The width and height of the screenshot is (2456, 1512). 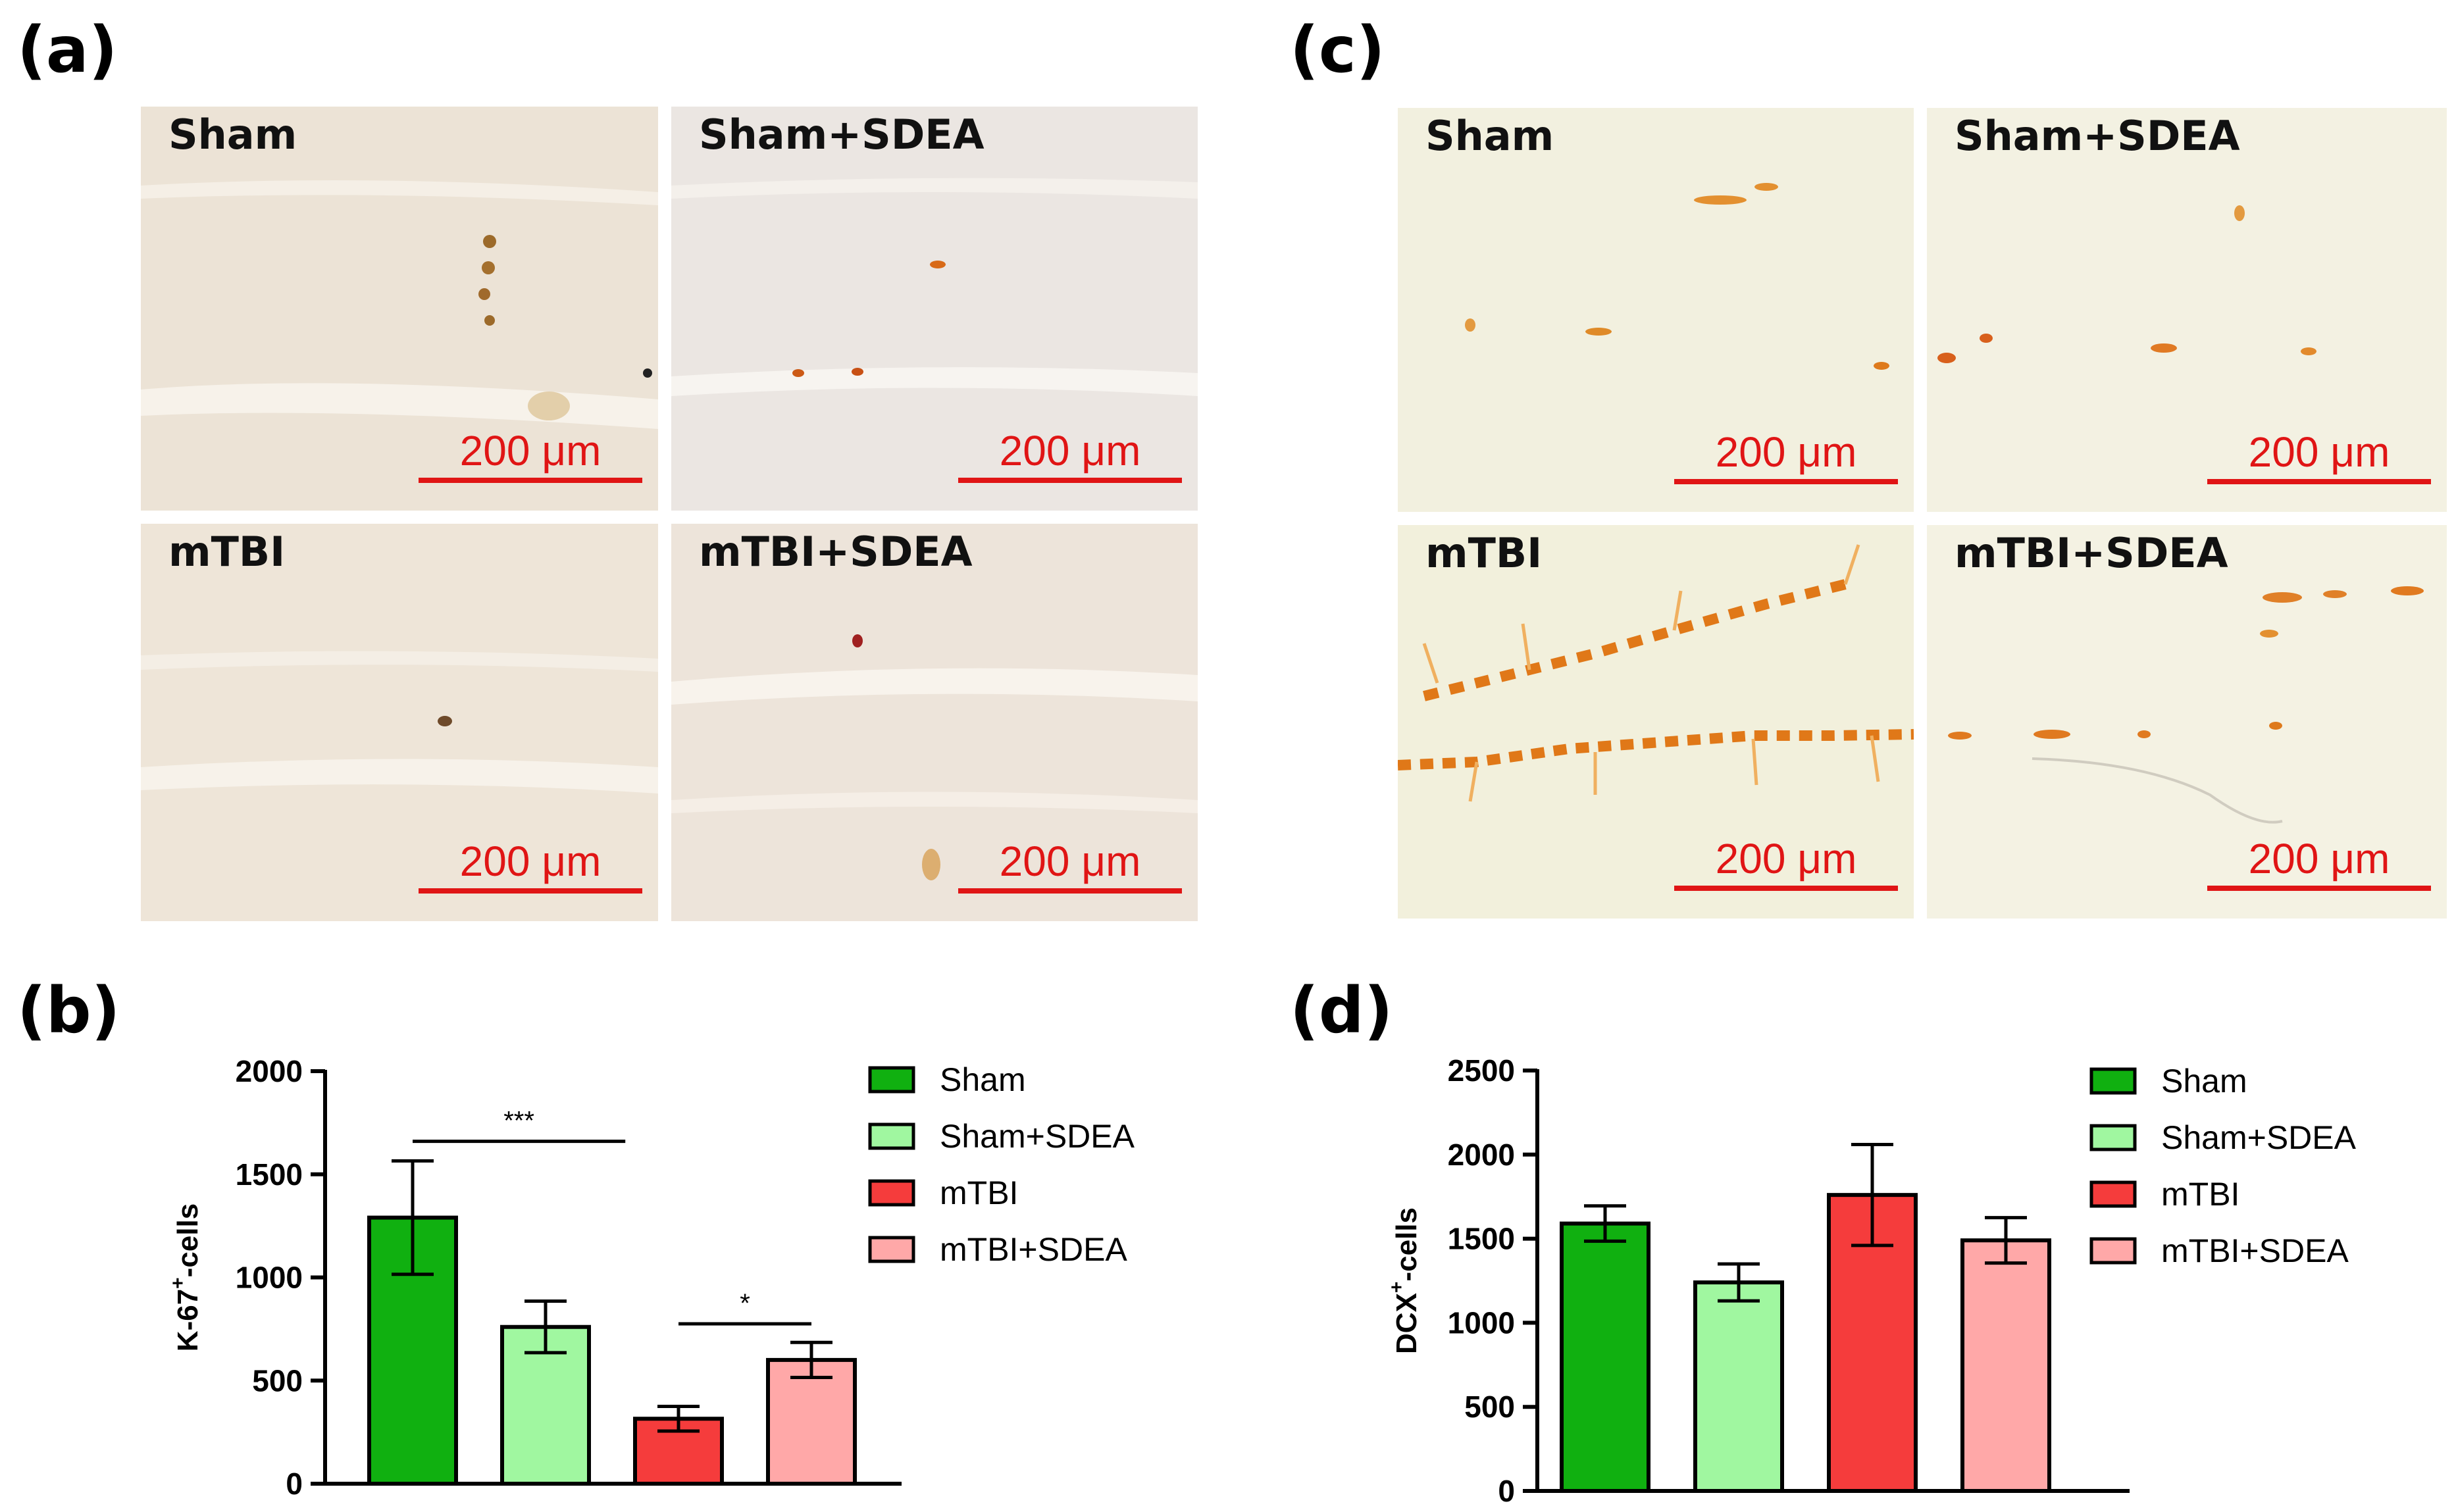 I want to click on bar-Sham, so click(x=1605, y=1357).